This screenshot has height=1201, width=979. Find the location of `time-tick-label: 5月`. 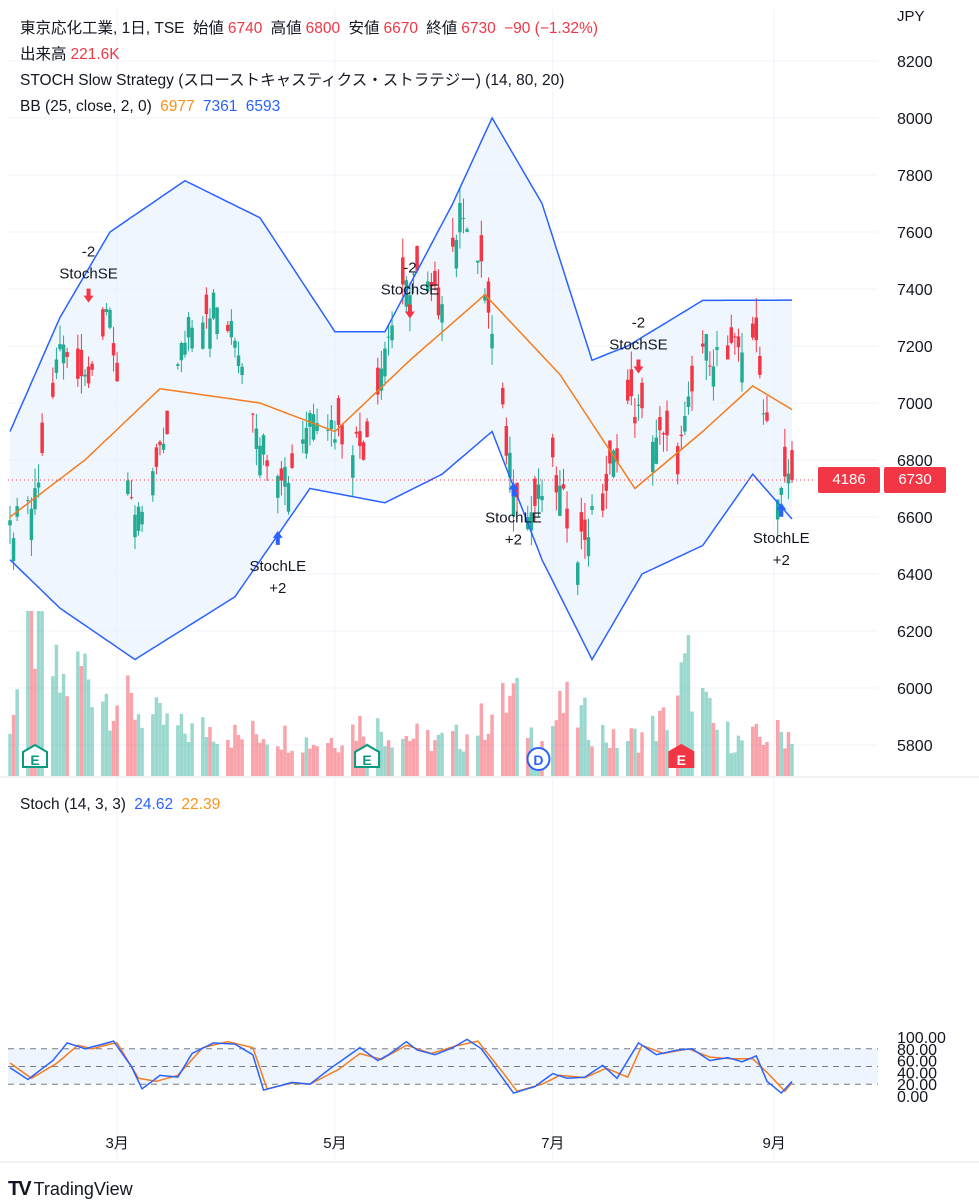

time-tick-label: 5月 is located at coordinates (334, 1143).